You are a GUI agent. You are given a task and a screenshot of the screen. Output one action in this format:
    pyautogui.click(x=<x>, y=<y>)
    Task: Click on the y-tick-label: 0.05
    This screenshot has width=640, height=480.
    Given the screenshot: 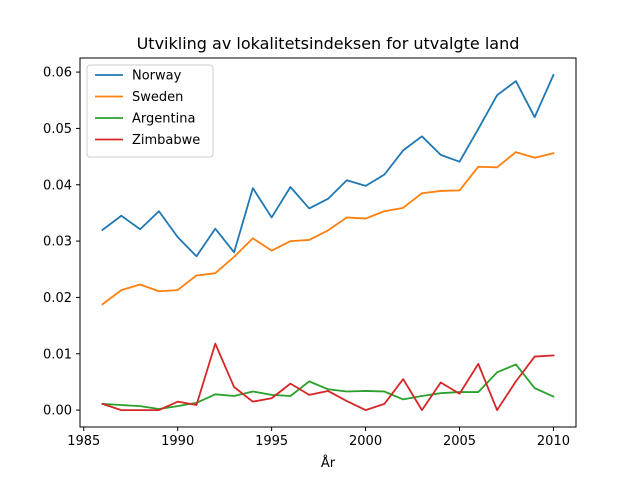 What is the action you would take?
    pyautogui.click(x=57, y=129)
    